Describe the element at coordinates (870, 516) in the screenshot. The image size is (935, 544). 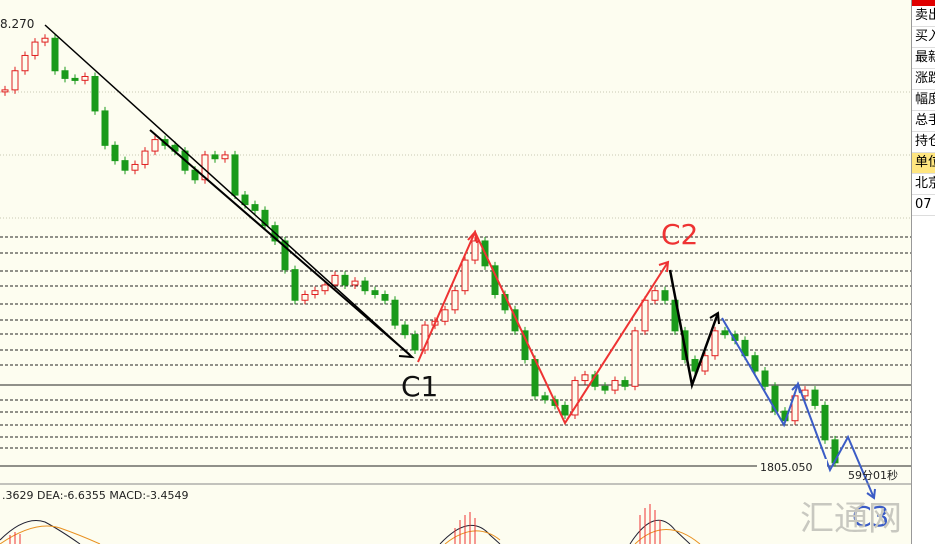
I see `annotation: C3` at that location.